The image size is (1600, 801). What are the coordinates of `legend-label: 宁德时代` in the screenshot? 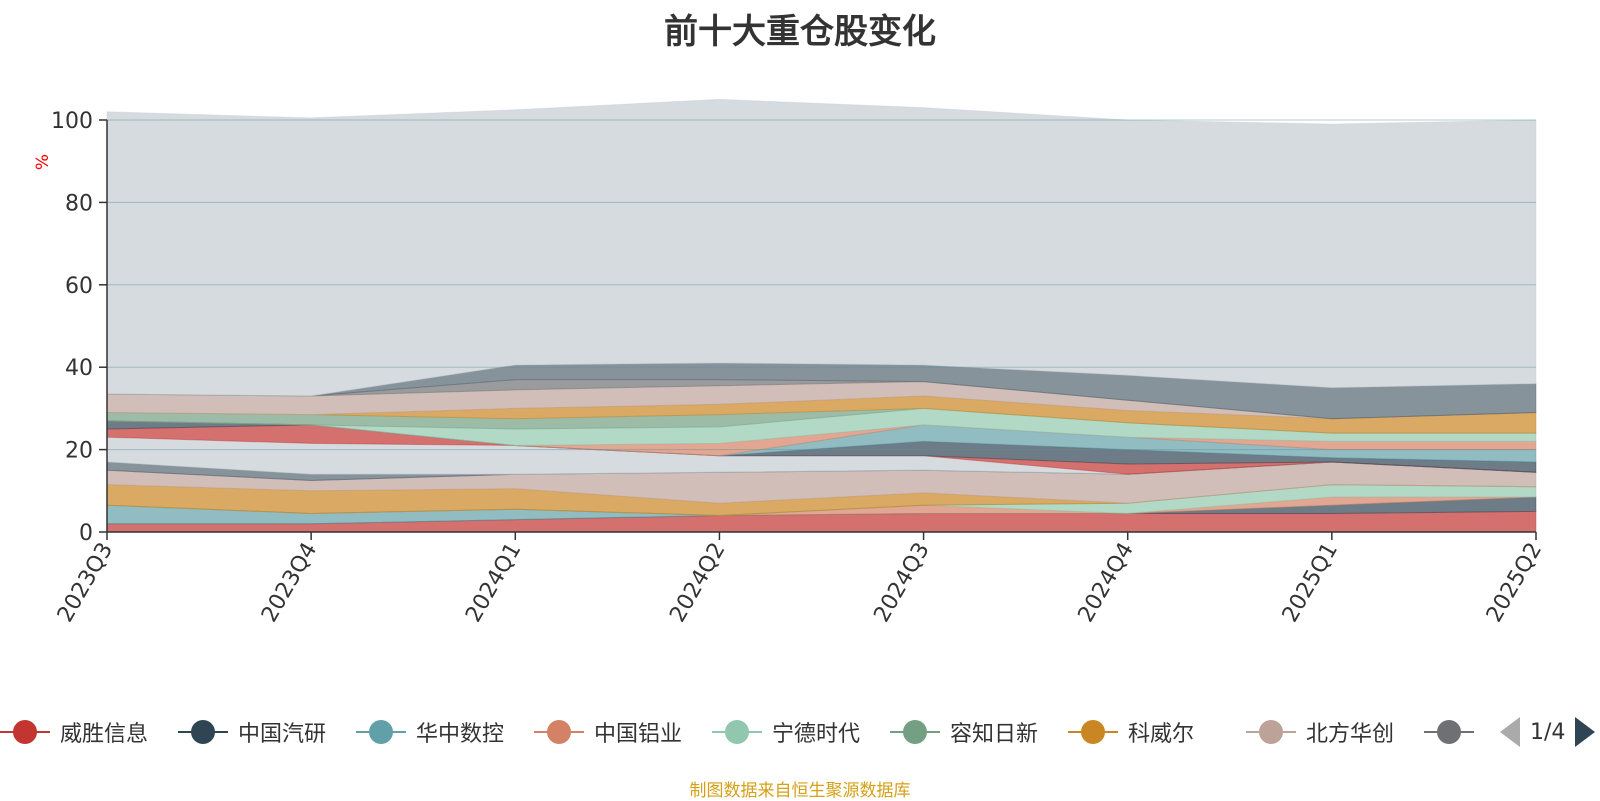 It's located at (816, 734).